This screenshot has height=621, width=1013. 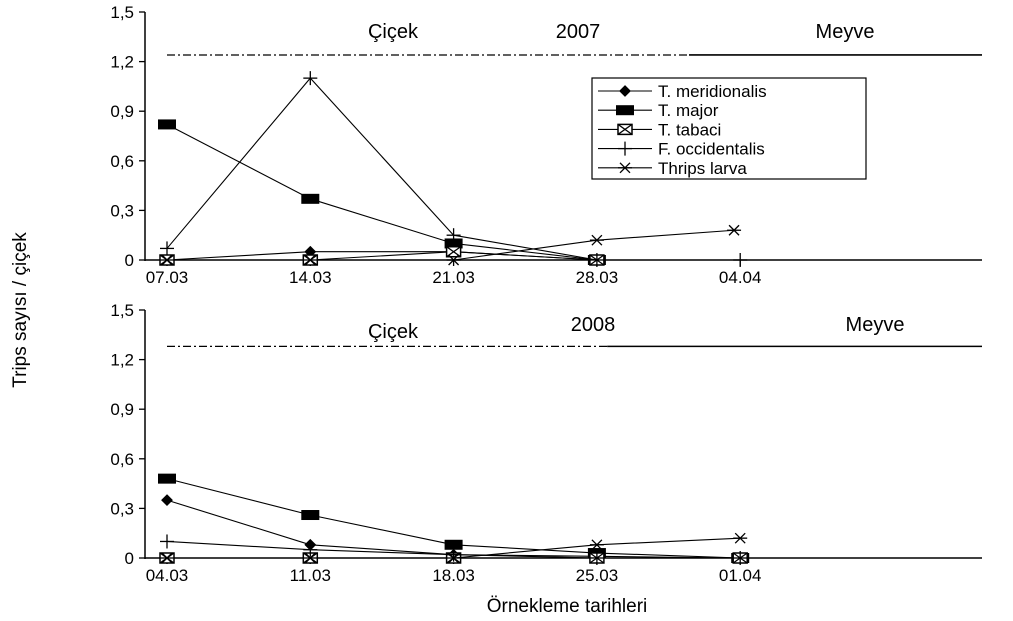 I want to click on legend-item: T. major, so click(x=658, y=110).